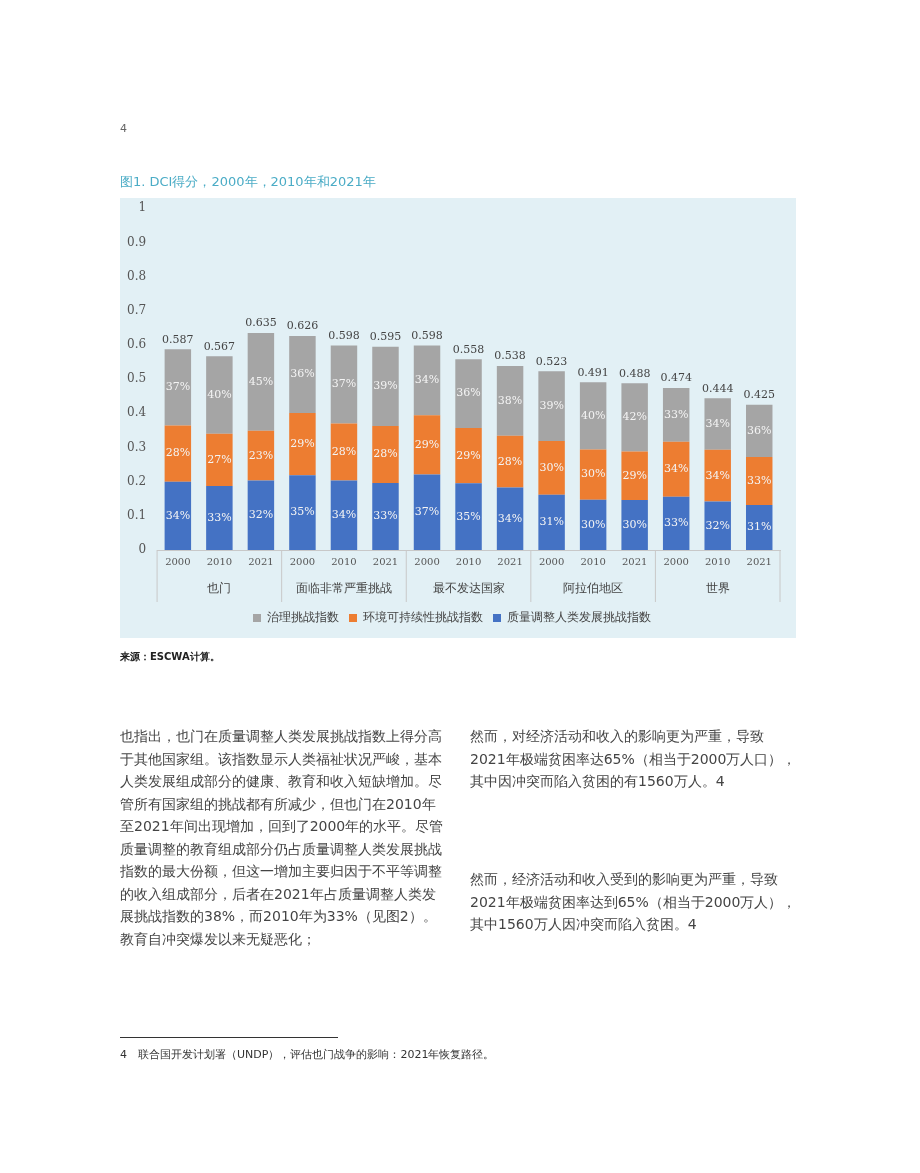 Image resolution: width=920 pixels, height=1173 pixels. I want to click on y-tick-label: 0.7, so click(136, 309).